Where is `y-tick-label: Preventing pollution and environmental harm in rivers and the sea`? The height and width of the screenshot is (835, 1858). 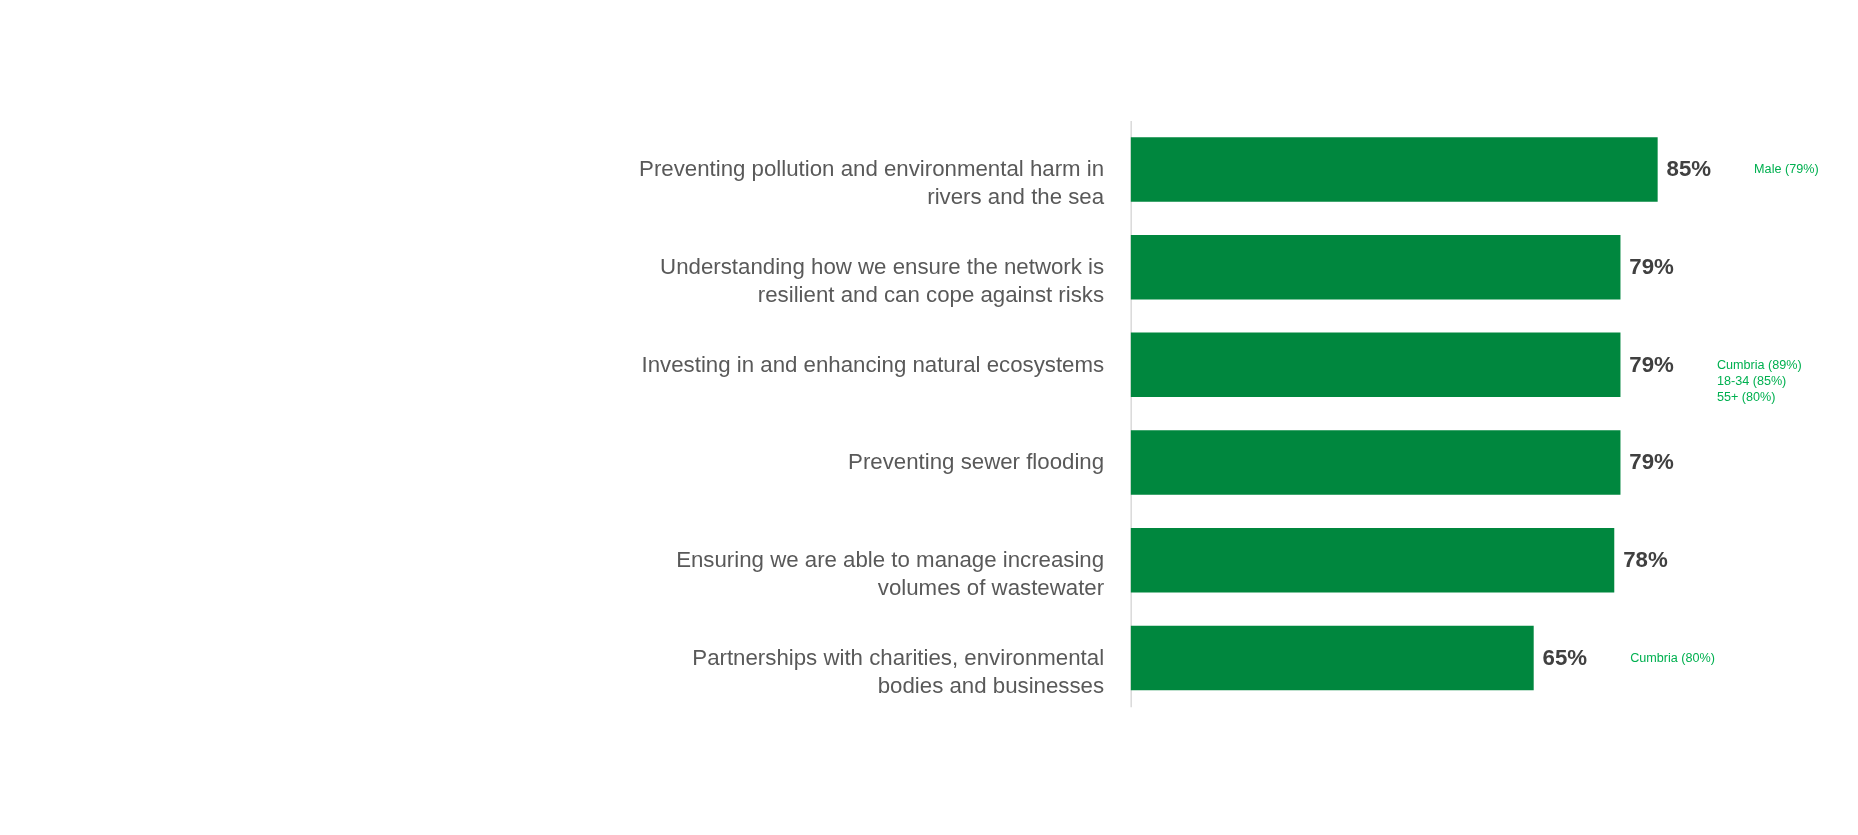
y-tick-label: Preventing pollution and environmental harm in rivers and the sea is located at coordinates (872, 183).